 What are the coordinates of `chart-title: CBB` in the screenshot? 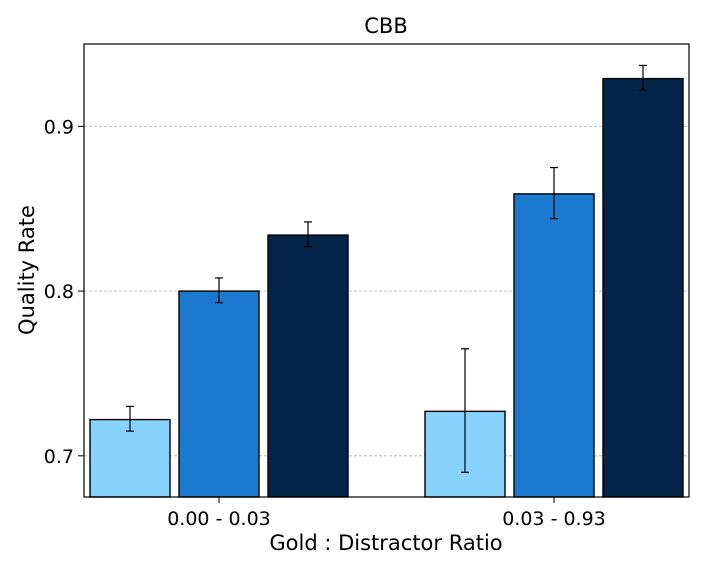 It's located at (385, 26).